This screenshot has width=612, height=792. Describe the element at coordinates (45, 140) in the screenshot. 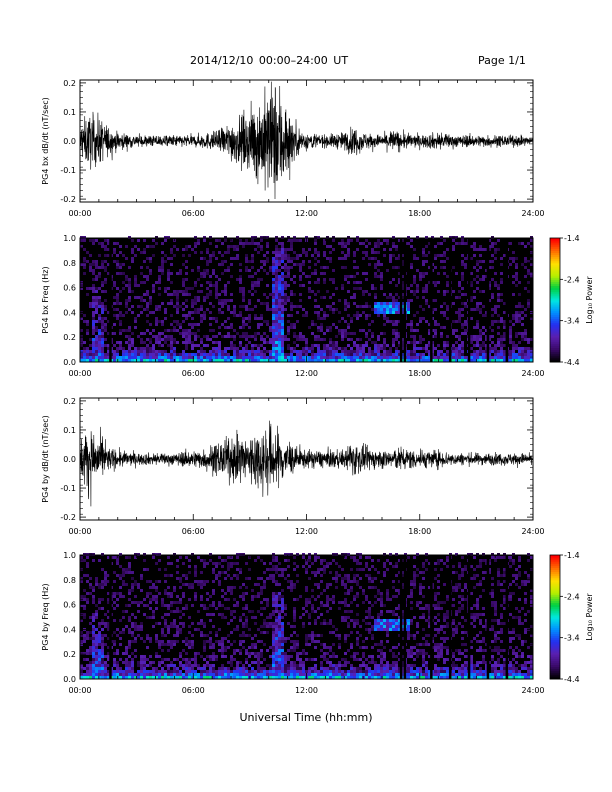

I see `y-axis-title: PG4 bx dB/dt (nT/sec)` at that location.